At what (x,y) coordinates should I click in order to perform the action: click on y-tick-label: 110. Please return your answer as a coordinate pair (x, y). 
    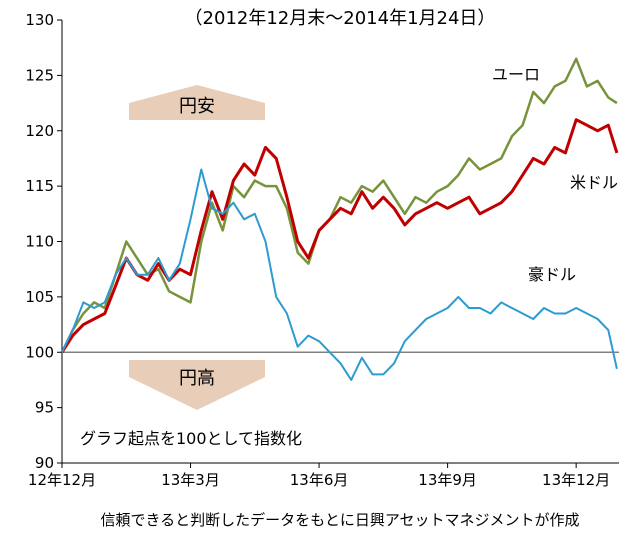
    Looking at the image, I should click on (39, 242).